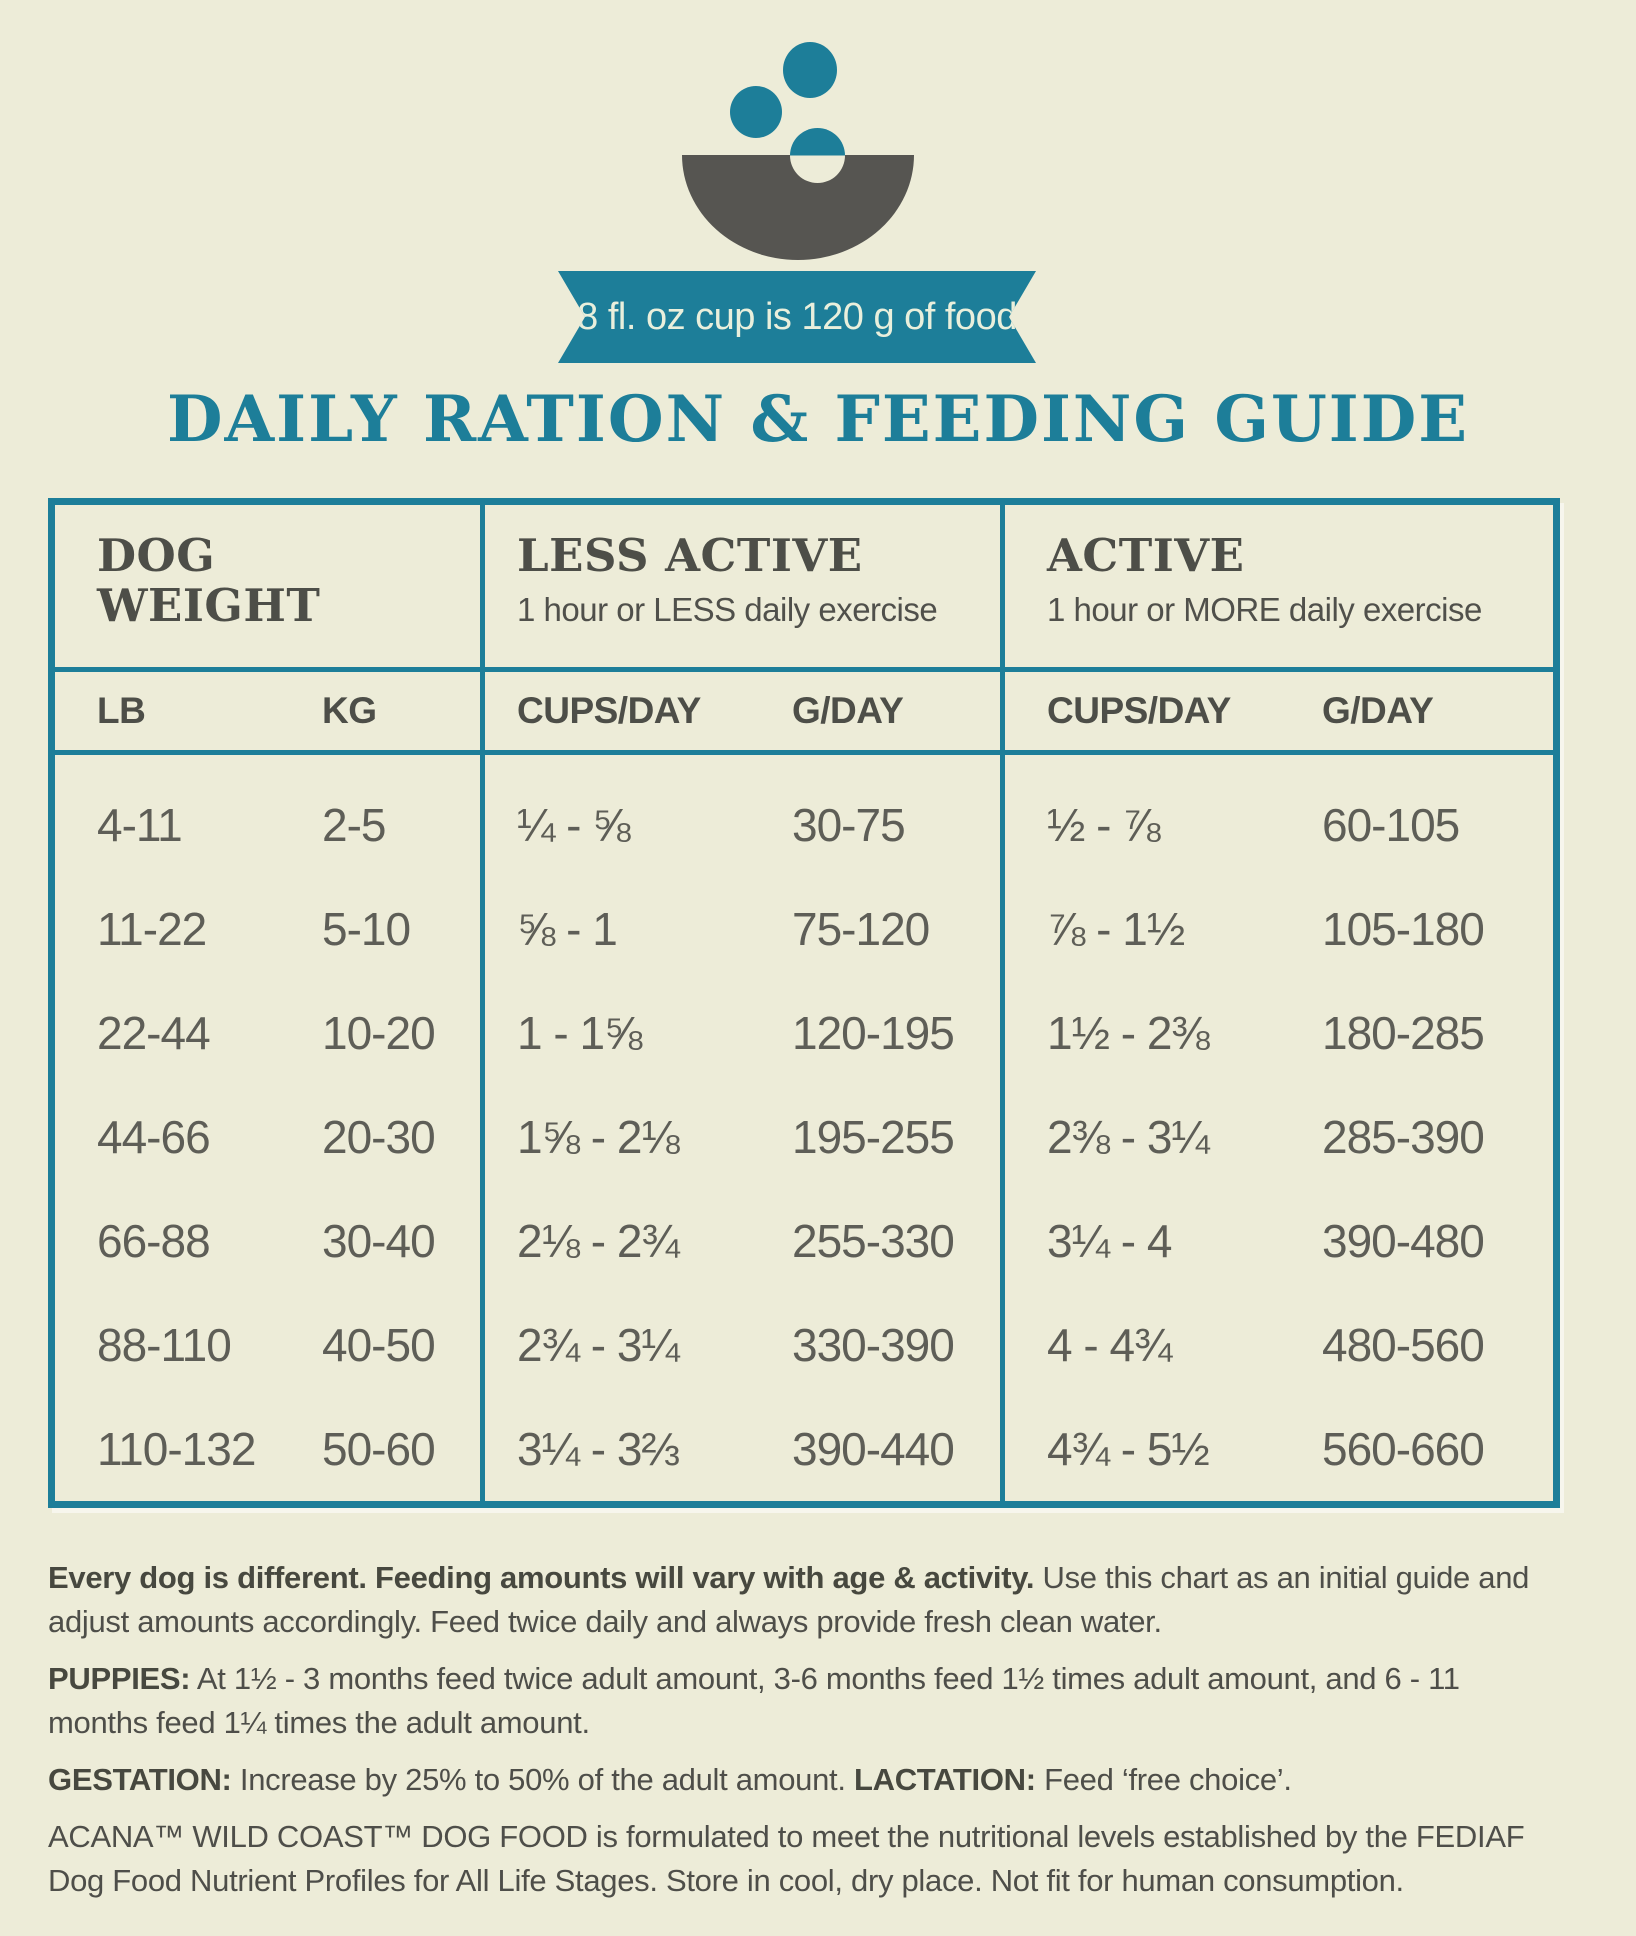 The image size is (1636, 1936). Describe the element at coordinates (379, 1241) in the screenshot. I see `table-cell: 30-40` at that location.